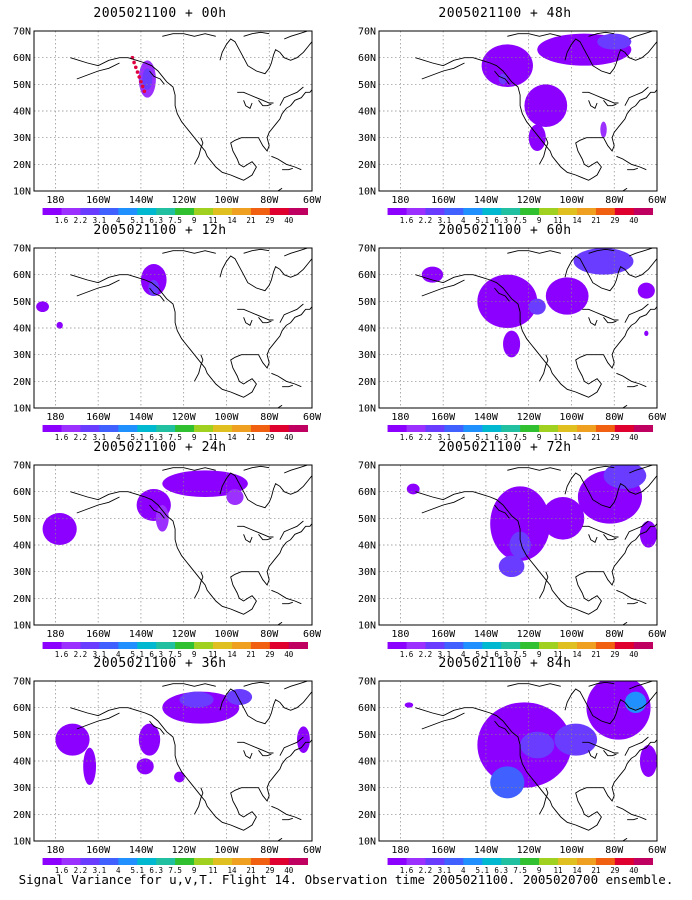 The width and height of the screenshot is (692, 900). I want to click on lon-tick-label: 180, so click(400, 850).